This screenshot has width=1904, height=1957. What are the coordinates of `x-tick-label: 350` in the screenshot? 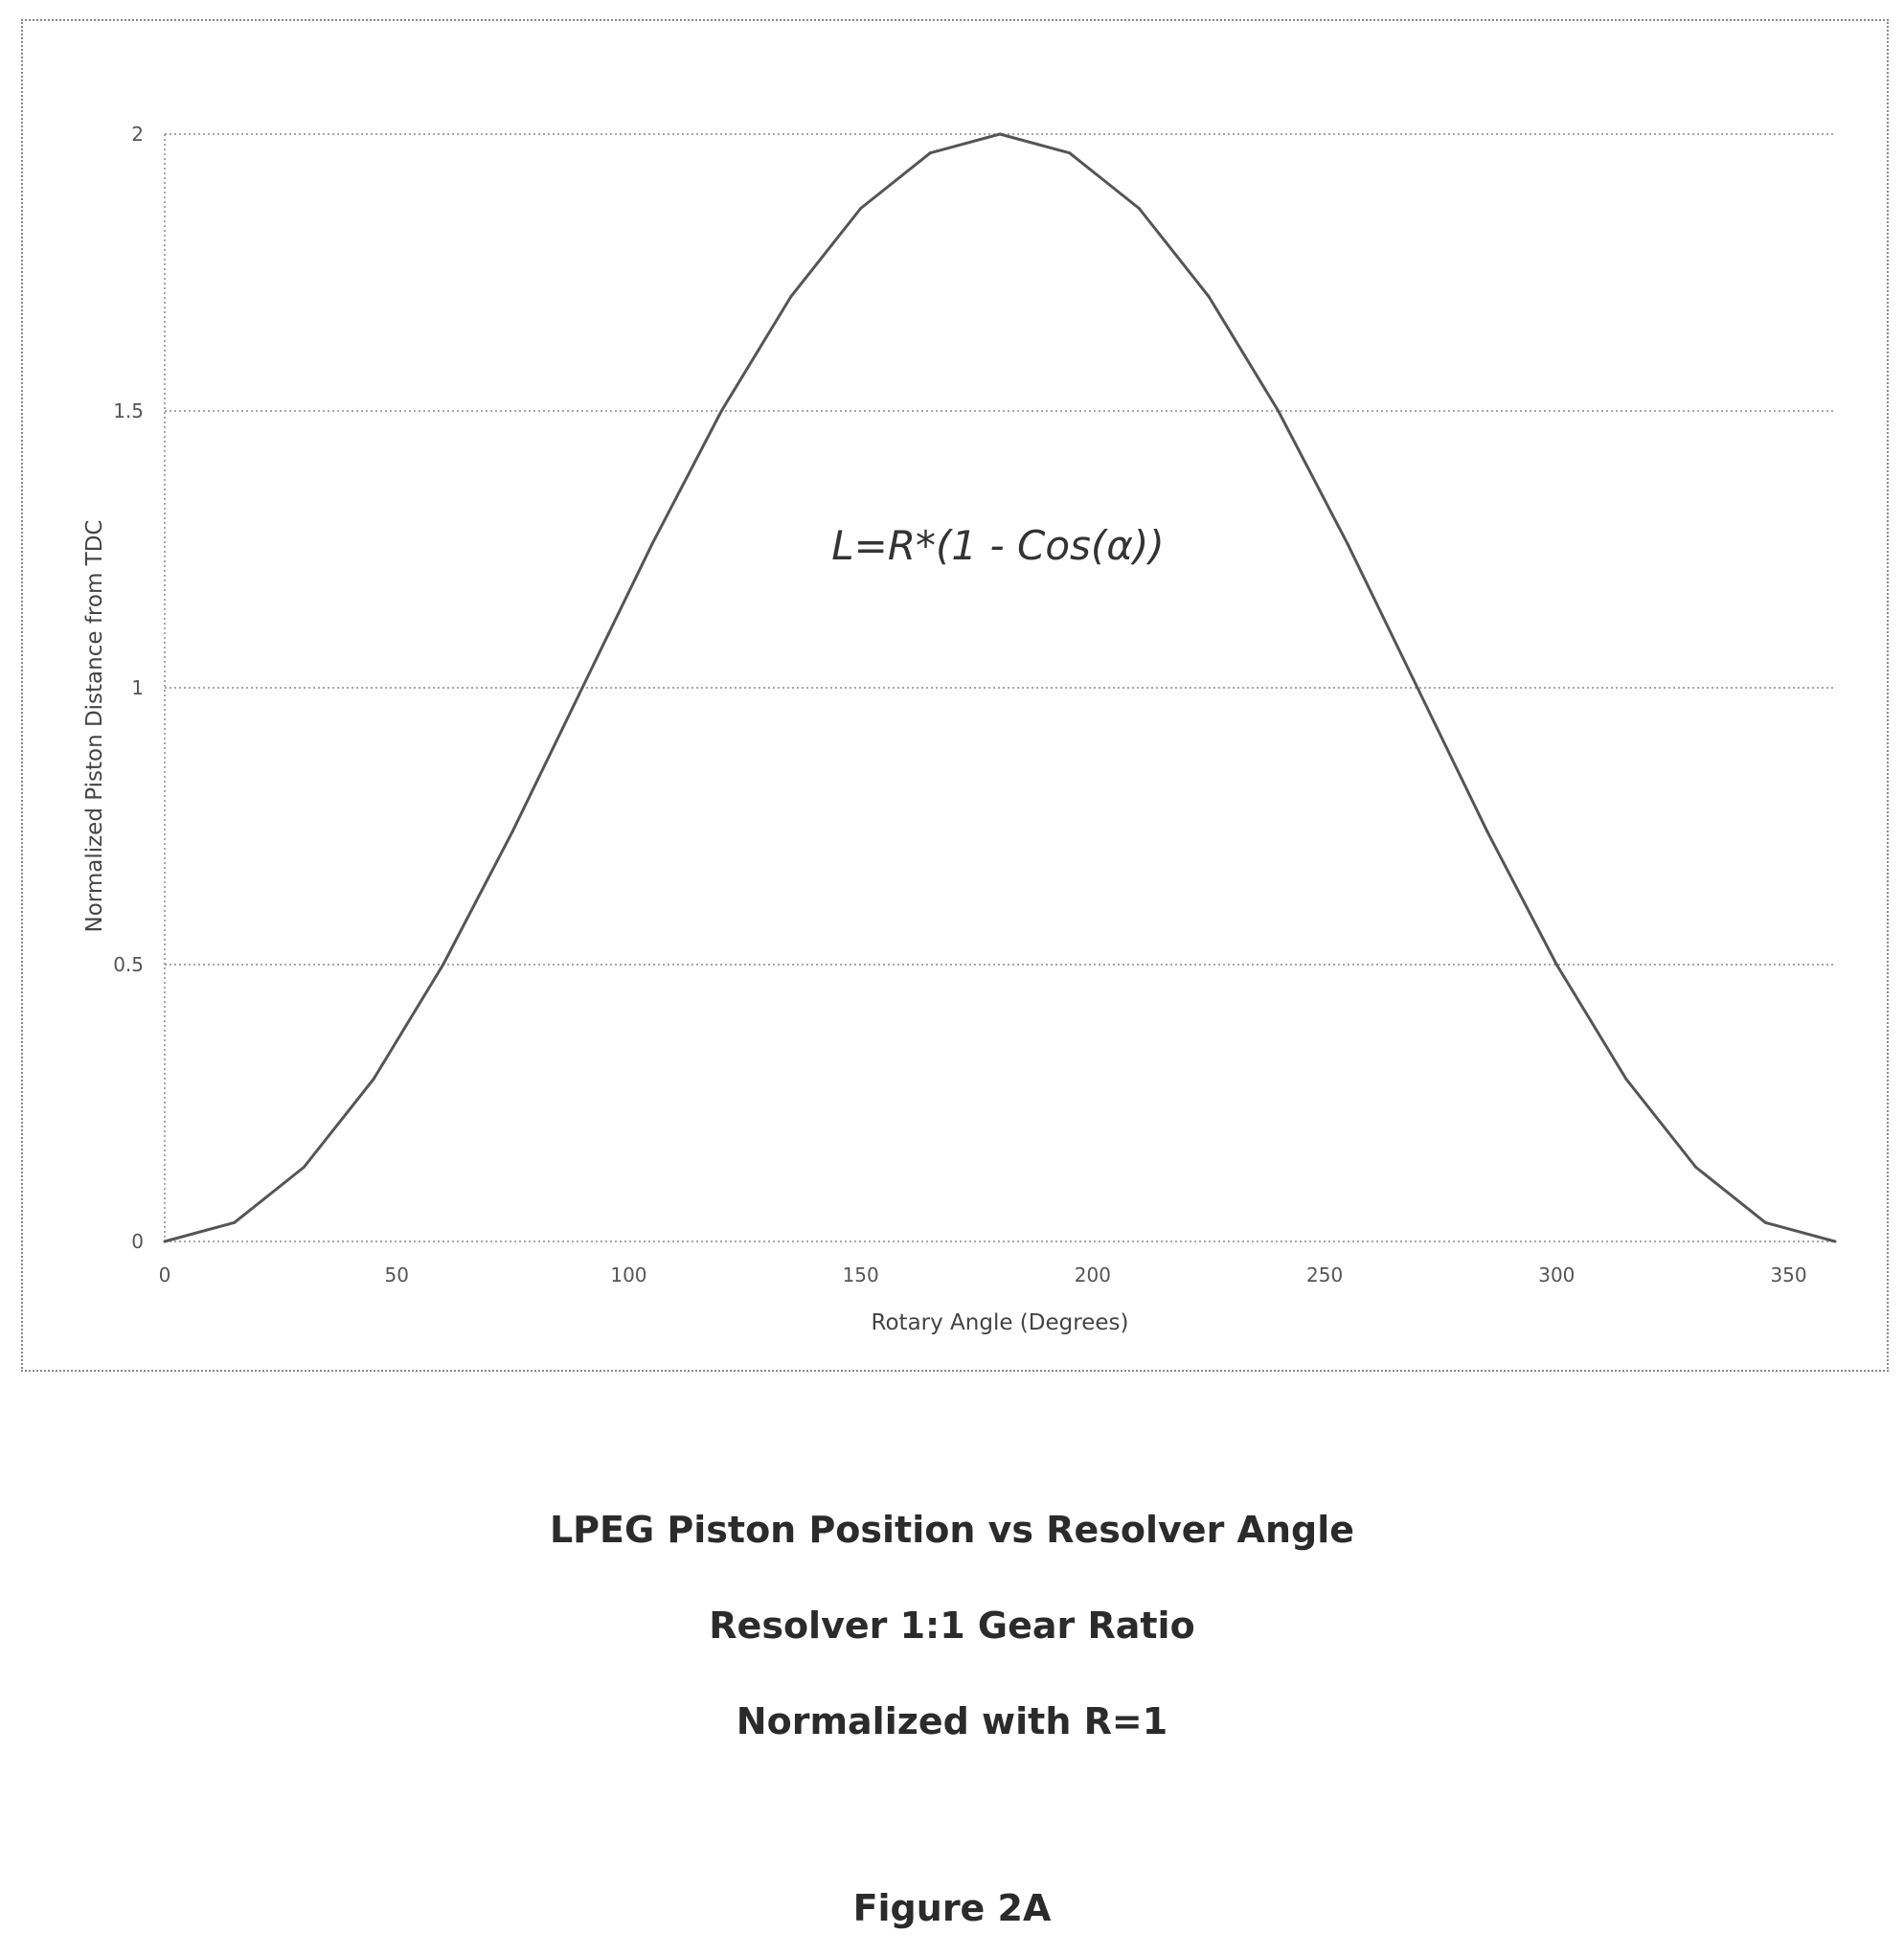 It's located at (1788, 1274).